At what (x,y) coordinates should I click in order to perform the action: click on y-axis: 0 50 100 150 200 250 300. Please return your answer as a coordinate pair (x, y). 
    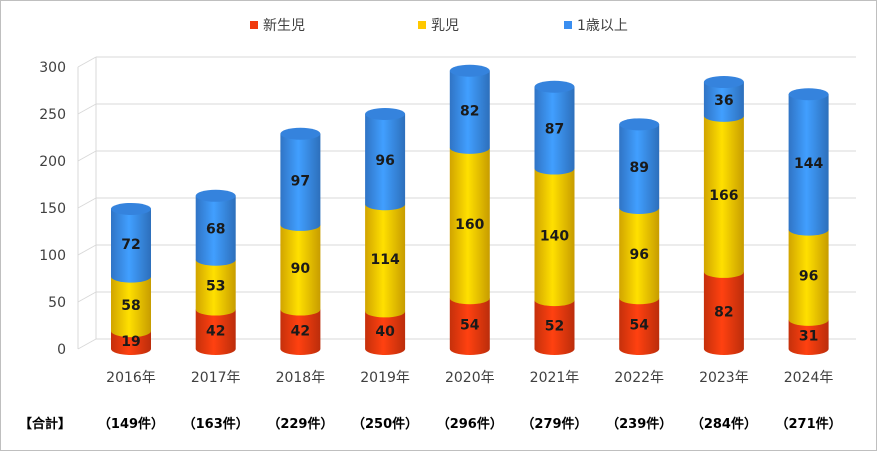
    Looking at the image, I should click on (52, 209).